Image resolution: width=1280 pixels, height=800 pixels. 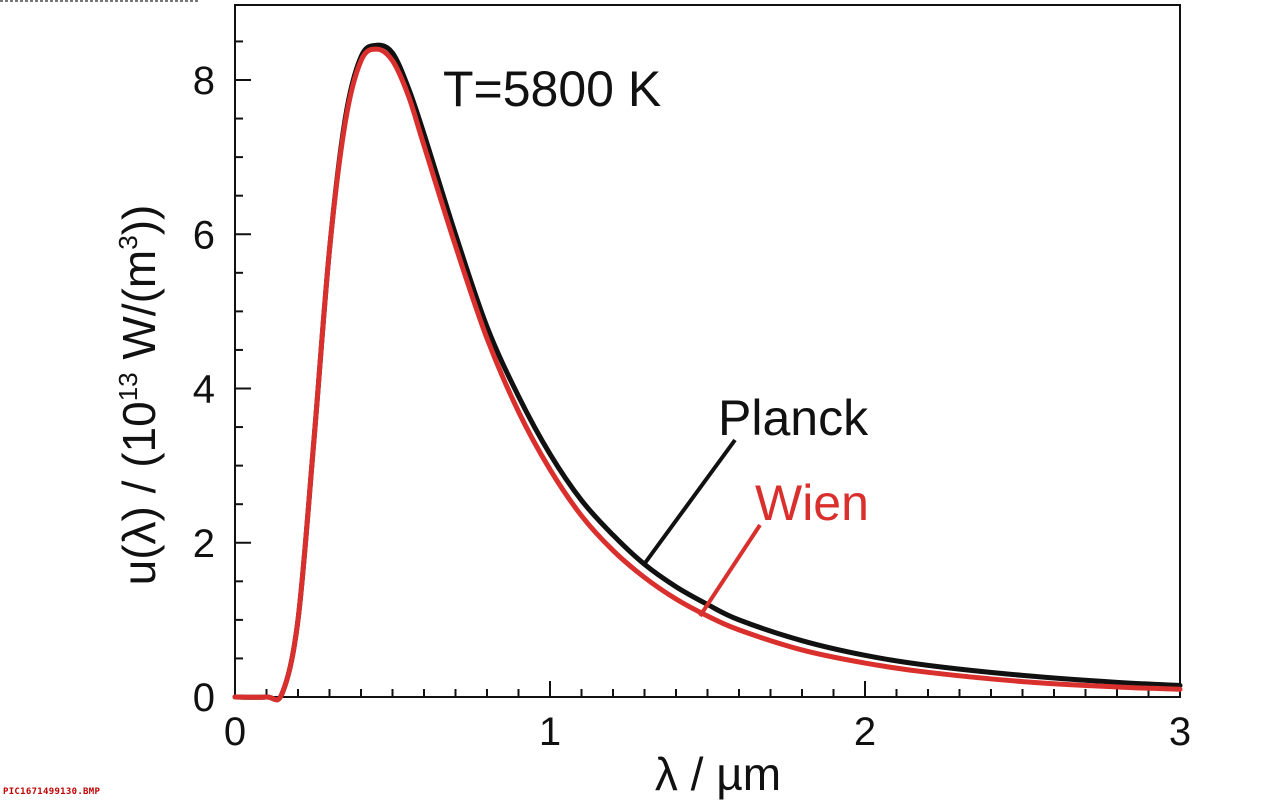 I want to click on legend-label-wien: Wien, so click(x=812, y=503).